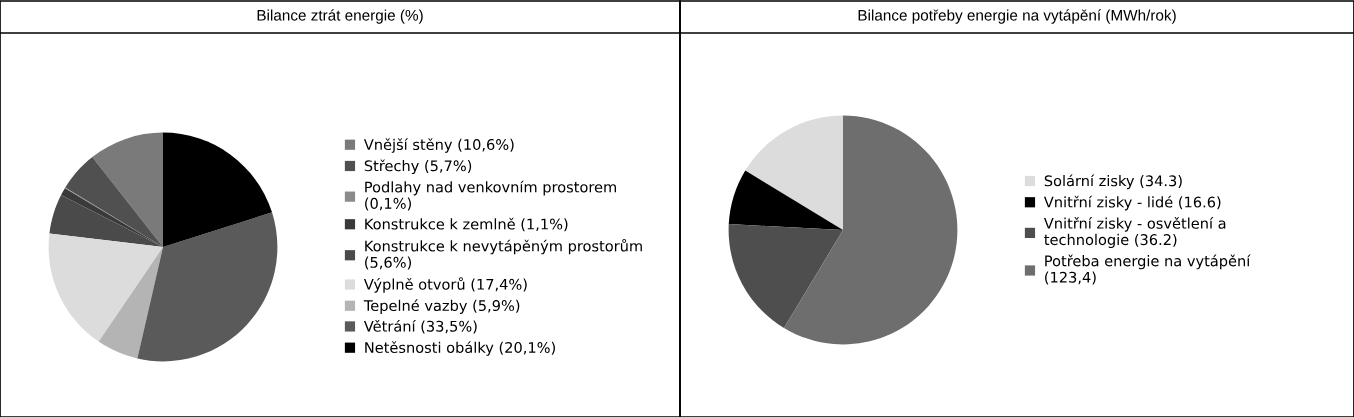 The height and width of the screenshot is (417, 1354). Describe the element at coordinates (466, 224) in the screenshot. I see `legend-label: Konstrukce k zemlně (1,1%)` at that location.